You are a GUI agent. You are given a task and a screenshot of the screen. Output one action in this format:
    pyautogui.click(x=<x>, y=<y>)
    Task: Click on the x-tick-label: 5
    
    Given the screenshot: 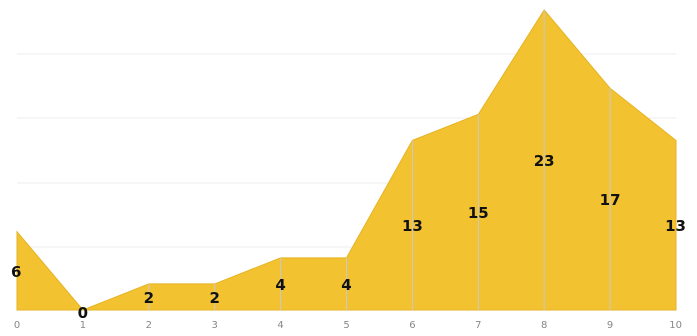 What is the action you would take?
    pyautogui.click(x=346, y=325)
    